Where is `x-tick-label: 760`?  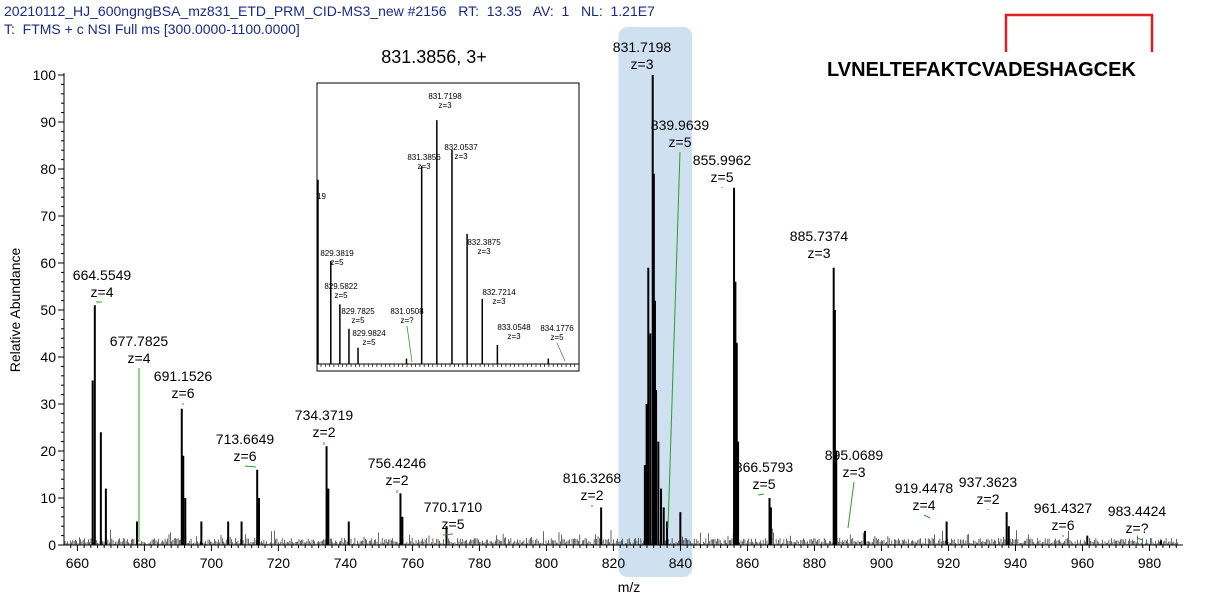
x-tick-label: 760 is located at coordinates (413, 563).